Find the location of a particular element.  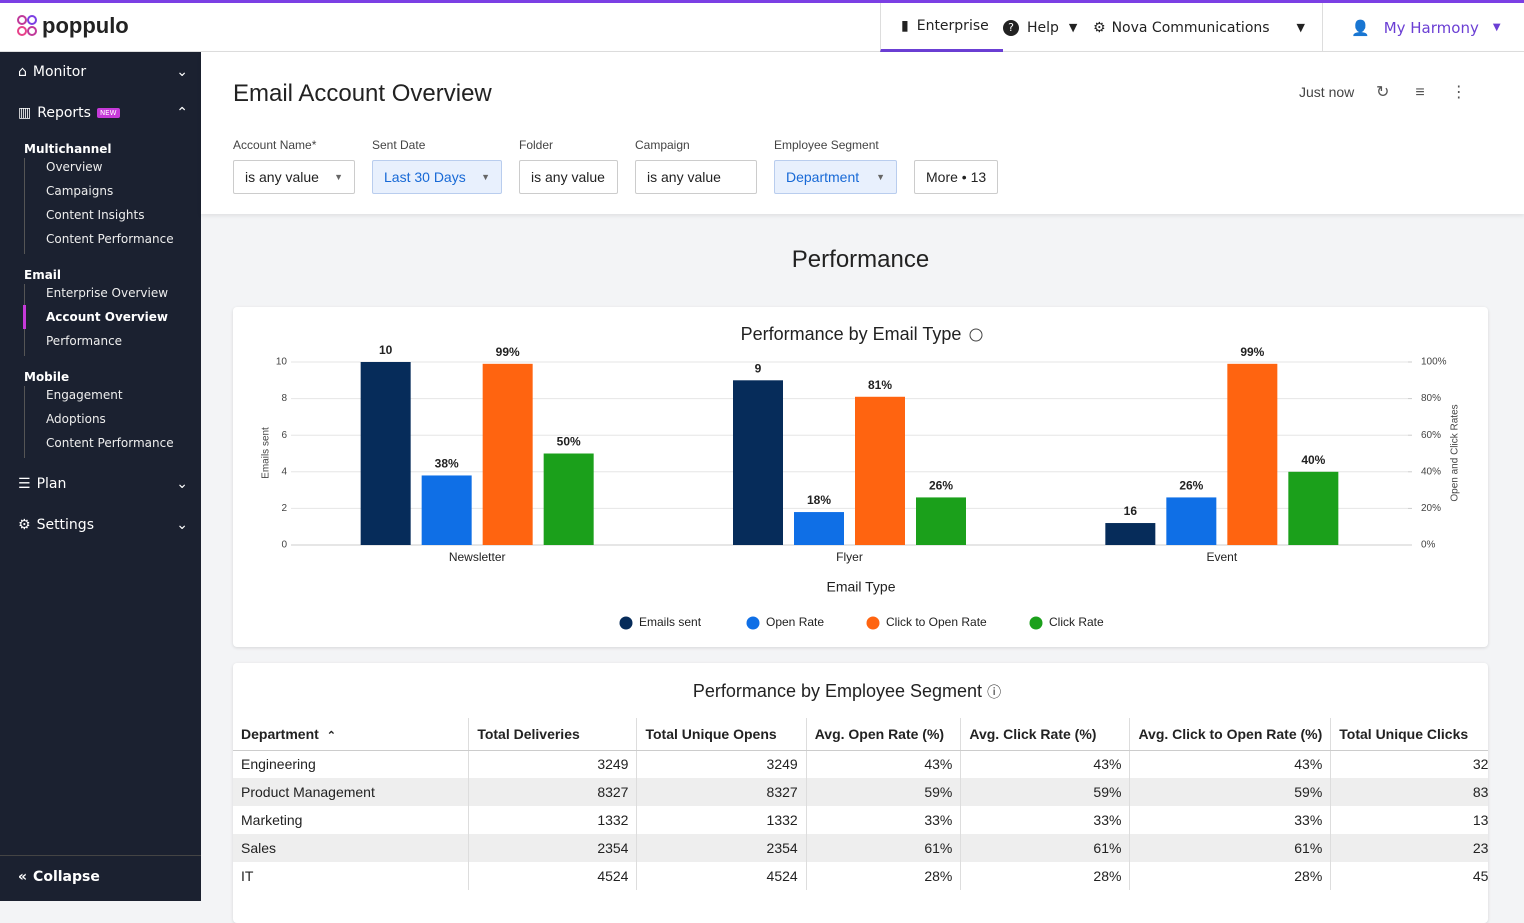

nav-item: Adoptions is located at coordinates (76, 419).